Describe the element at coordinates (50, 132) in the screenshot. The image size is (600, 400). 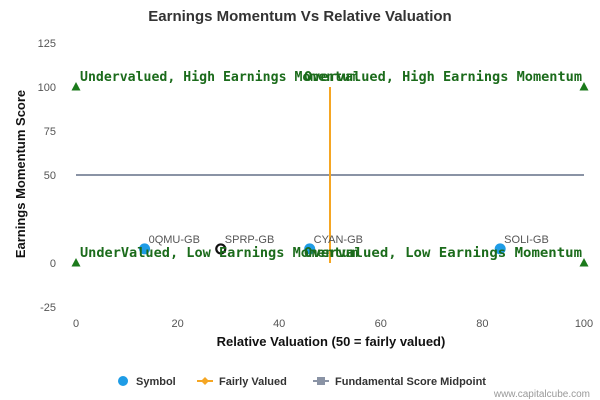
I see `y-tick-label: 75` at that location.